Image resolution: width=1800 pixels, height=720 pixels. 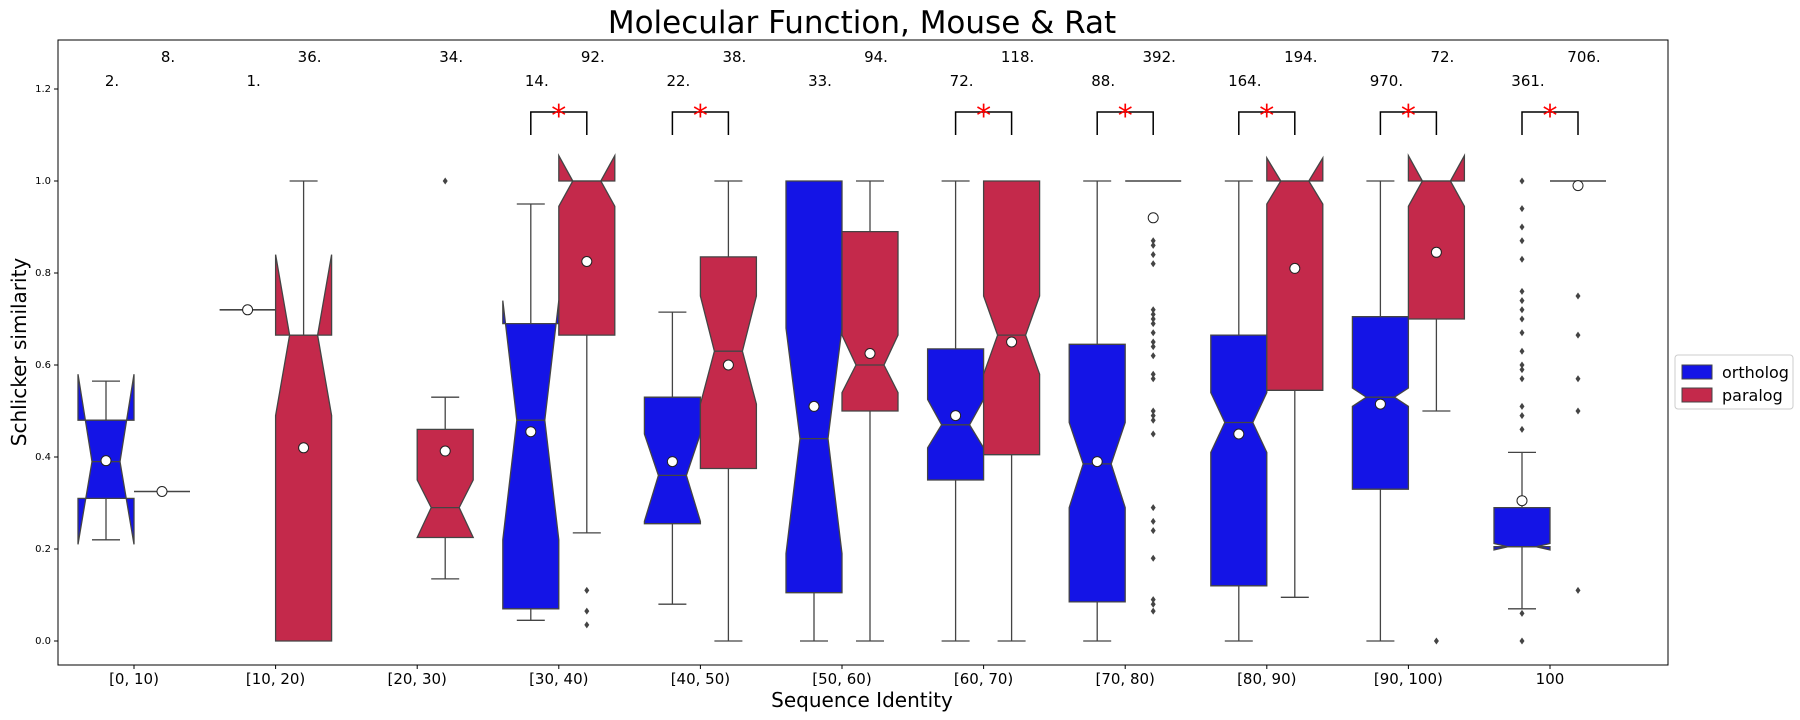 What do you see at coordinates (558, 679) in the screenshot?
I see `x-tick-label: [30, 40)` at bounding box center [558, 679].